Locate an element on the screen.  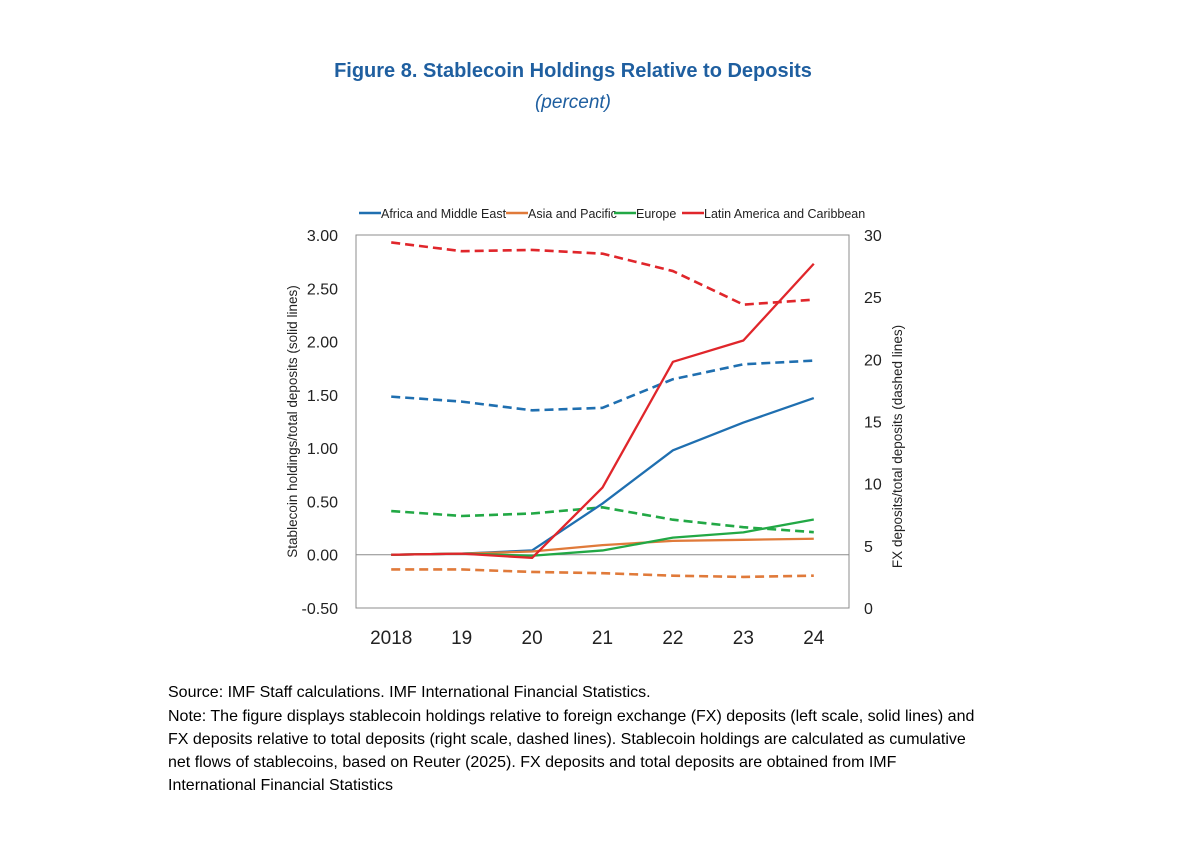
x-tick-label: 22 is located at coordinates (672, 638).